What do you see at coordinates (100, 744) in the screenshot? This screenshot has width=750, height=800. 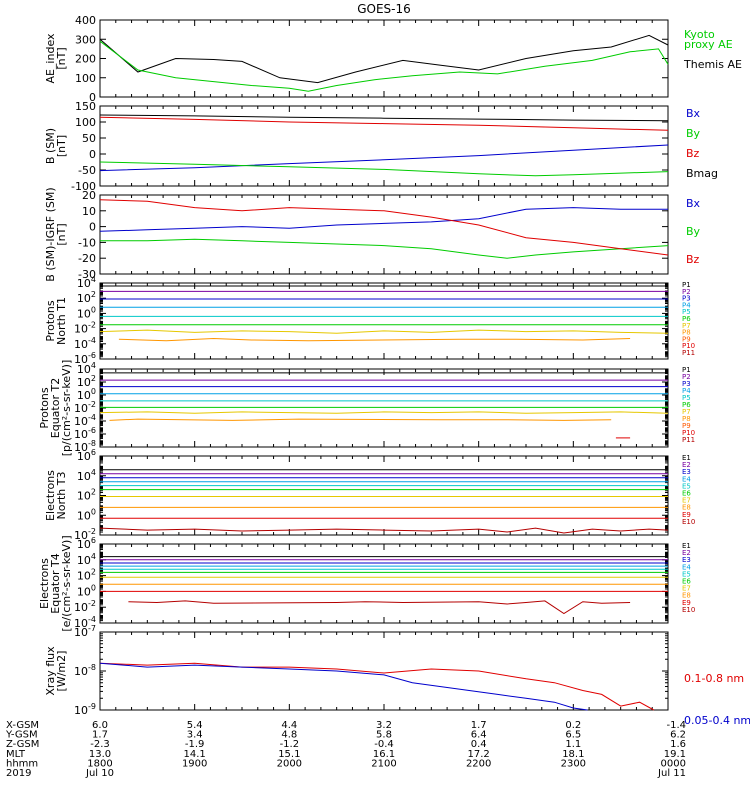 I see `x-axis-row-value: -2.3` at bounding box center [100, 744].